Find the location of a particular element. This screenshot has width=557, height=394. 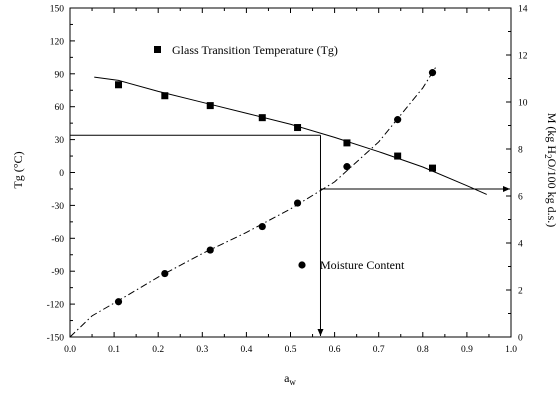

legend-label-moisture: Moisture Content is located at coordinates (362, 265).